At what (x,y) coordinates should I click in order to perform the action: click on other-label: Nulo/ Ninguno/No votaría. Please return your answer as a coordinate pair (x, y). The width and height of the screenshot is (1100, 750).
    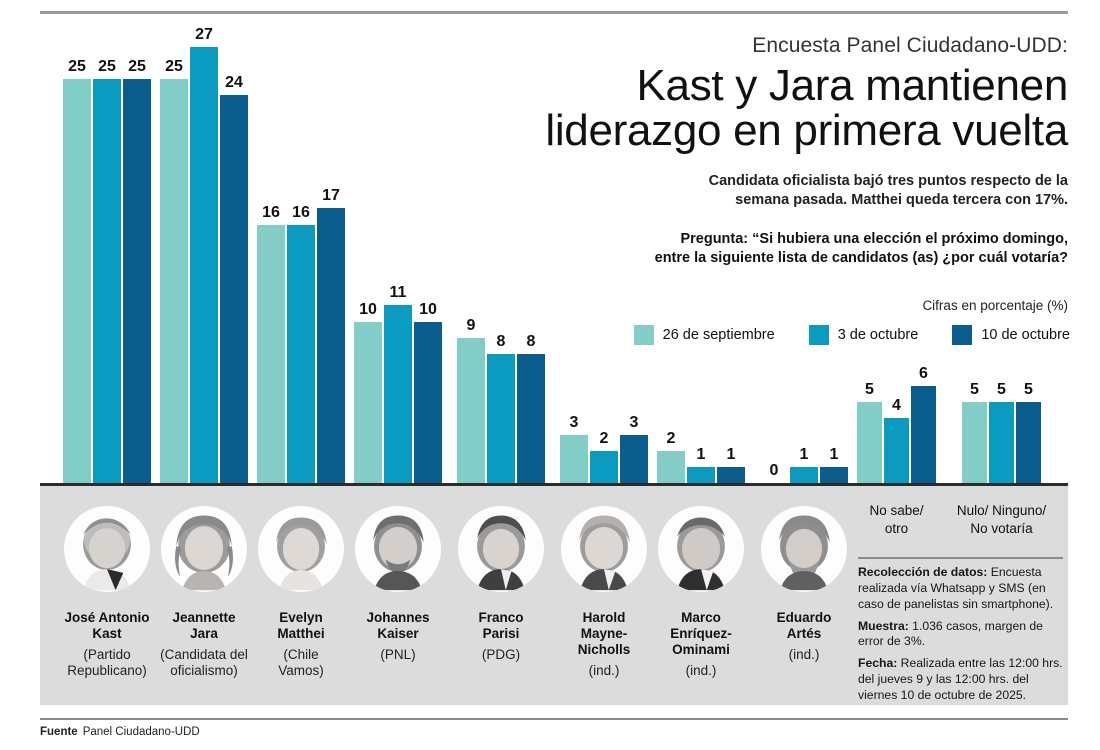
    Looking at the image, I should click on (1002, 519).